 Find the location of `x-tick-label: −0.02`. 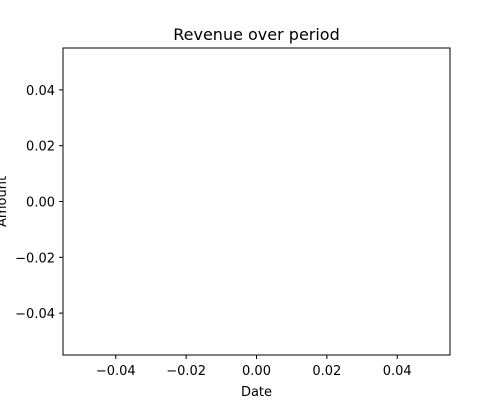

x-tick-label: −0.02 is located at coordinates (186, 371).